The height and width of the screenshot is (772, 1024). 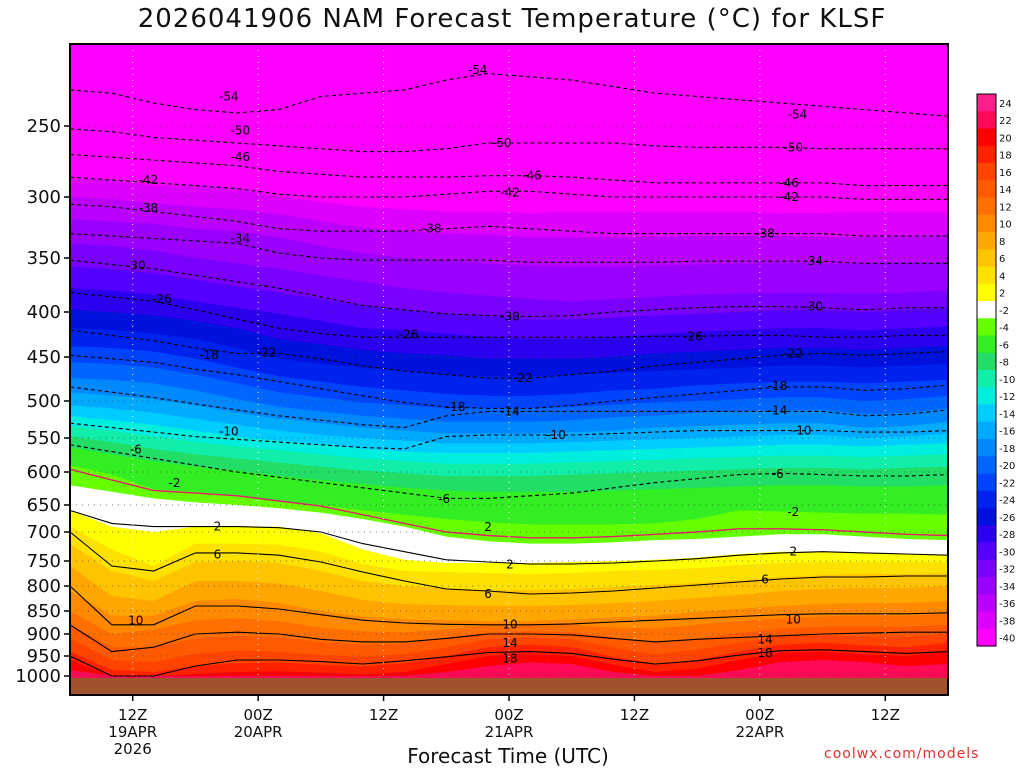 I want to click on isotherm-label: 6, so click(x=765, y=580).